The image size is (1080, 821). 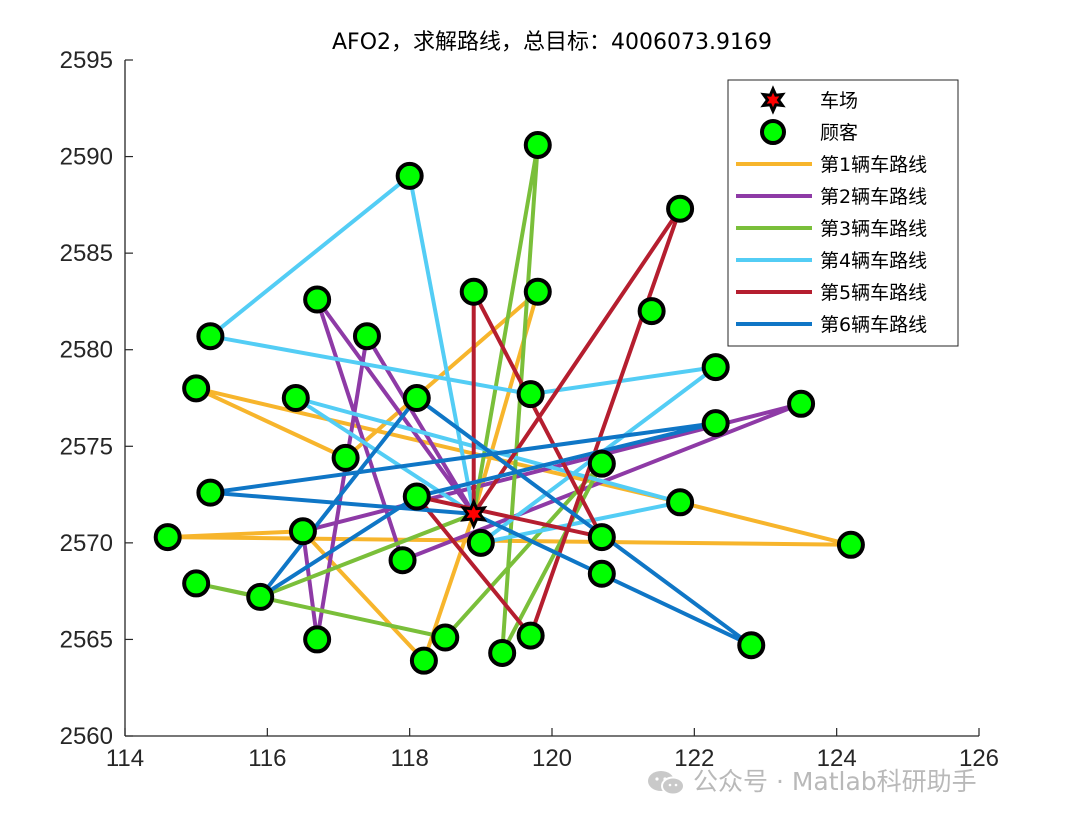 I want to click on depot-marker-group, so click(x=474, y=514).